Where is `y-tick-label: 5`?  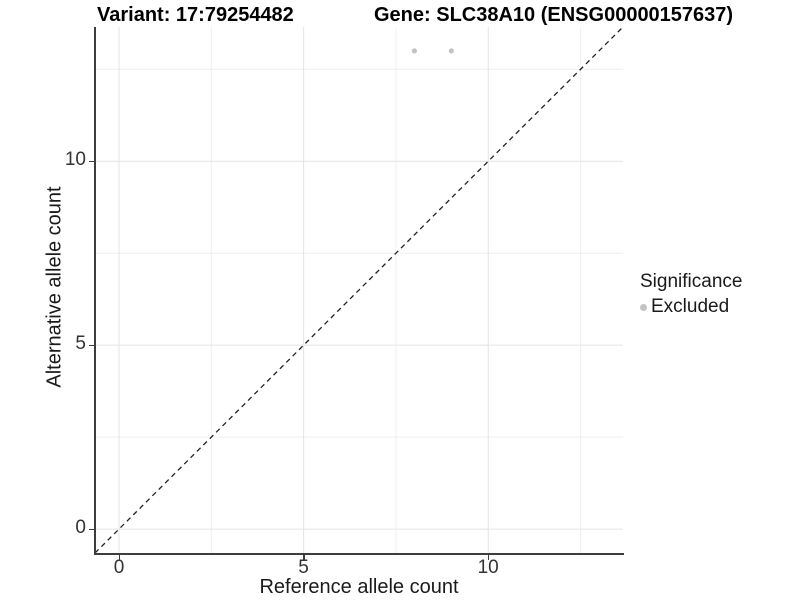 y-tick-label: 5 is located at coordinates (80, 344).